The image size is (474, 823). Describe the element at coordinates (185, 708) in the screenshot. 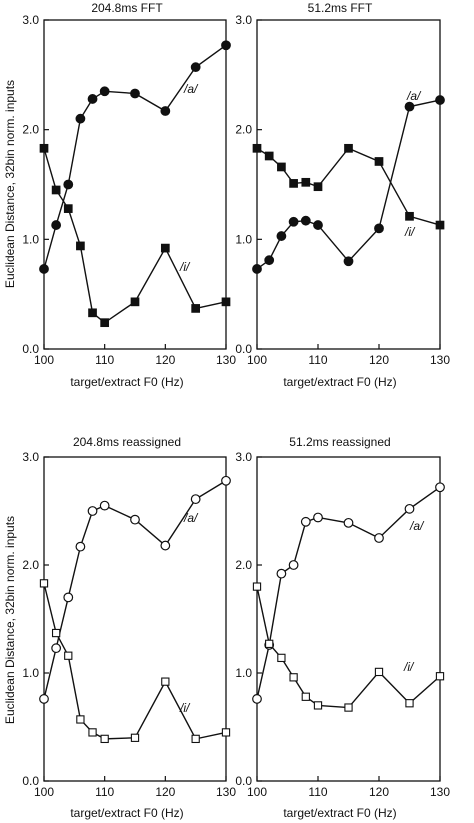

I see `series-label: /i/` at that location.